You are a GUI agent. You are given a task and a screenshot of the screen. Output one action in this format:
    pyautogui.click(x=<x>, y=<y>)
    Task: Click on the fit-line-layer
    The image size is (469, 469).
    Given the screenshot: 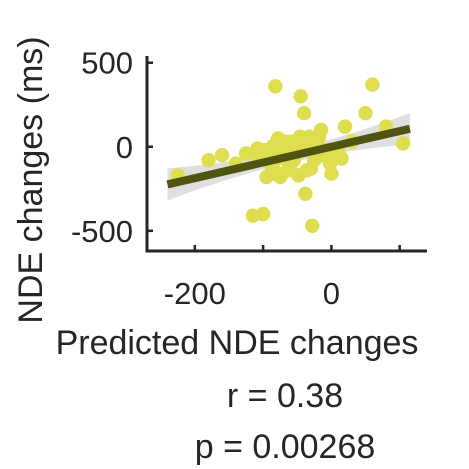 What is the action you would take?
    pyautogui.click(x=288, y=156)
    